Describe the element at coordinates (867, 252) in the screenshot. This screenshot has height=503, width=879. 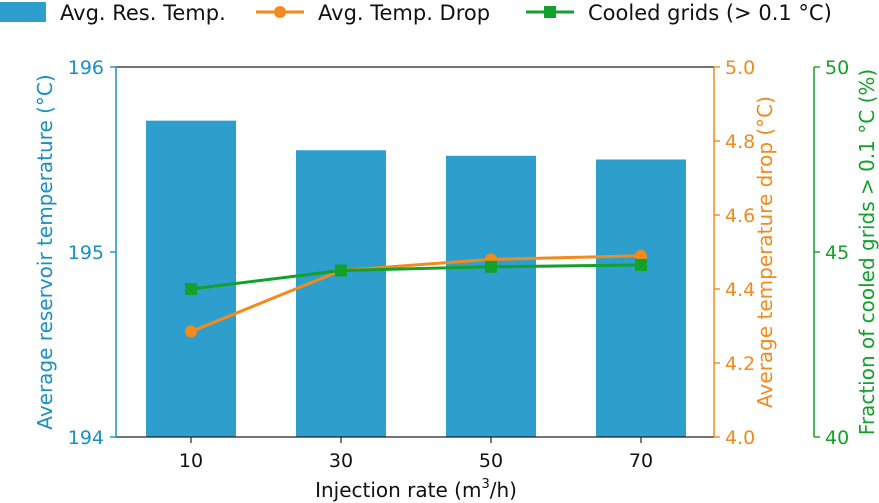
I see `right-axis-cooled-grids-title: Fraction of cooled grids > 0.1 °C (%)` at that location.